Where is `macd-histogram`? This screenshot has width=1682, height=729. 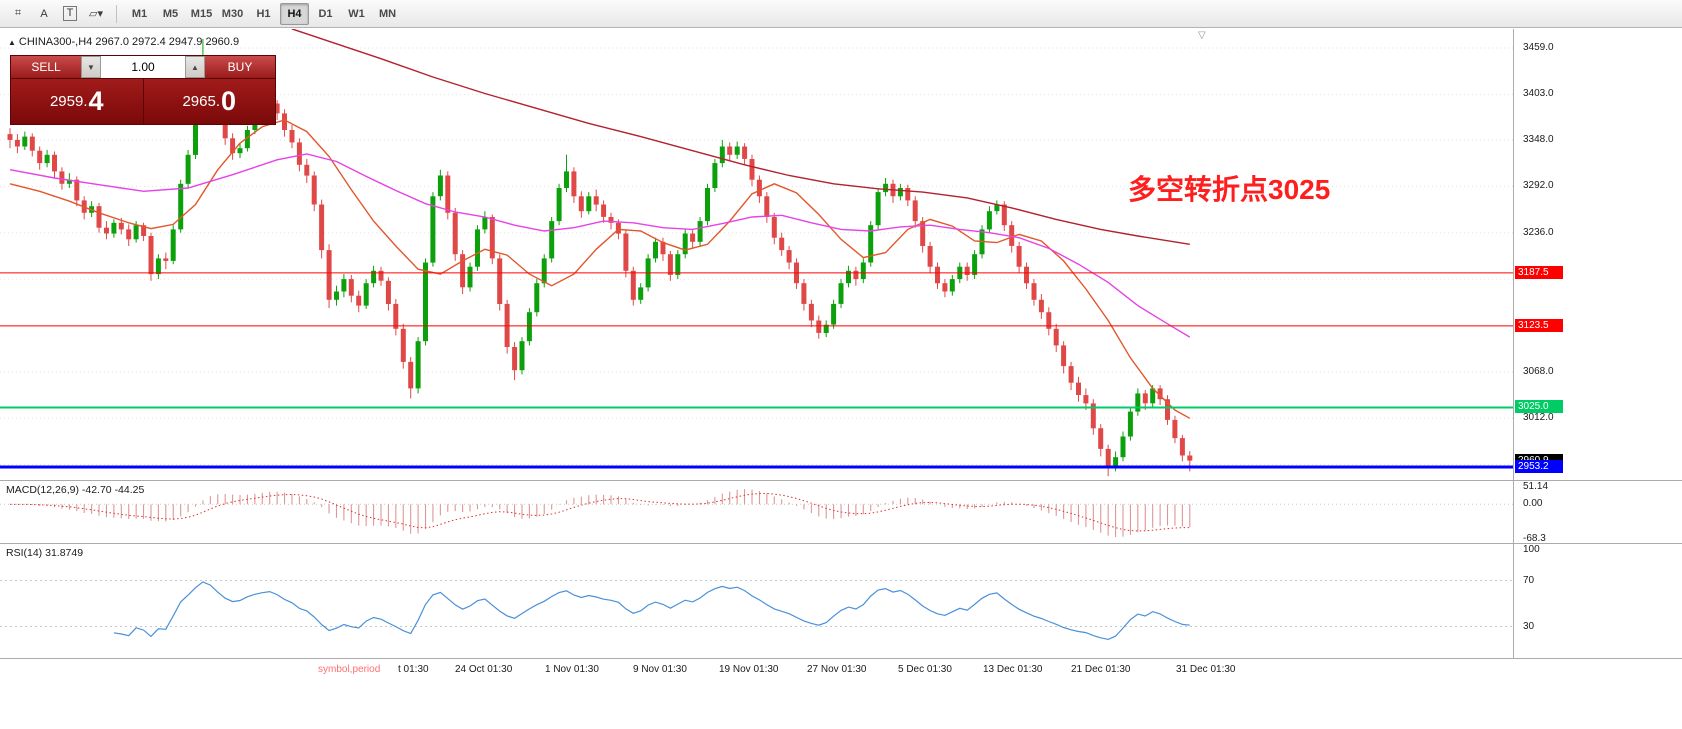
macd-histogram is located at coordinates (603, 513).